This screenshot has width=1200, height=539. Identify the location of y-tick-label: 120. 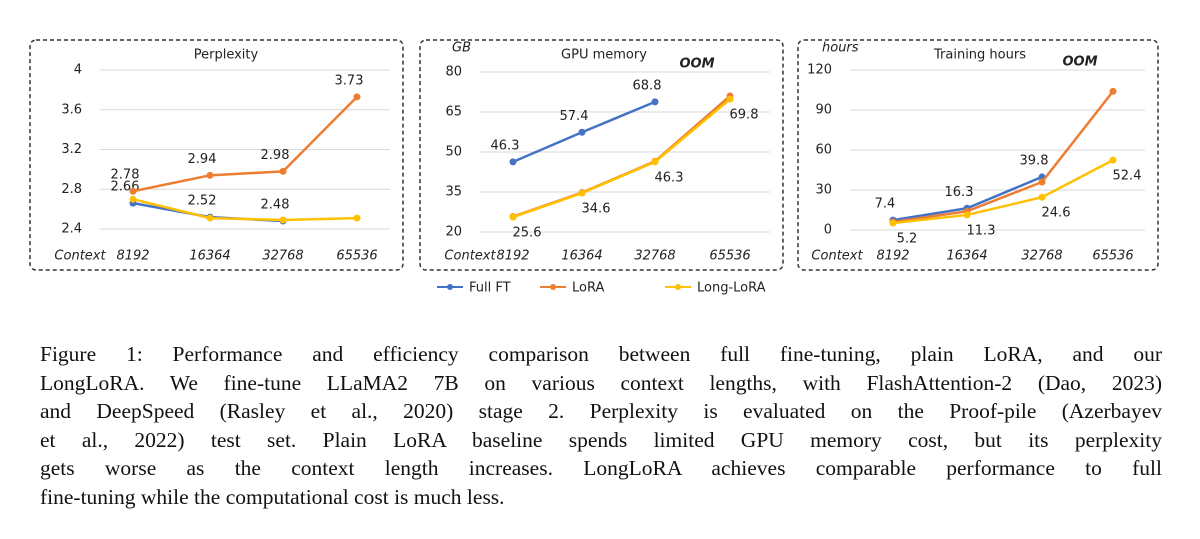
(819, 70).